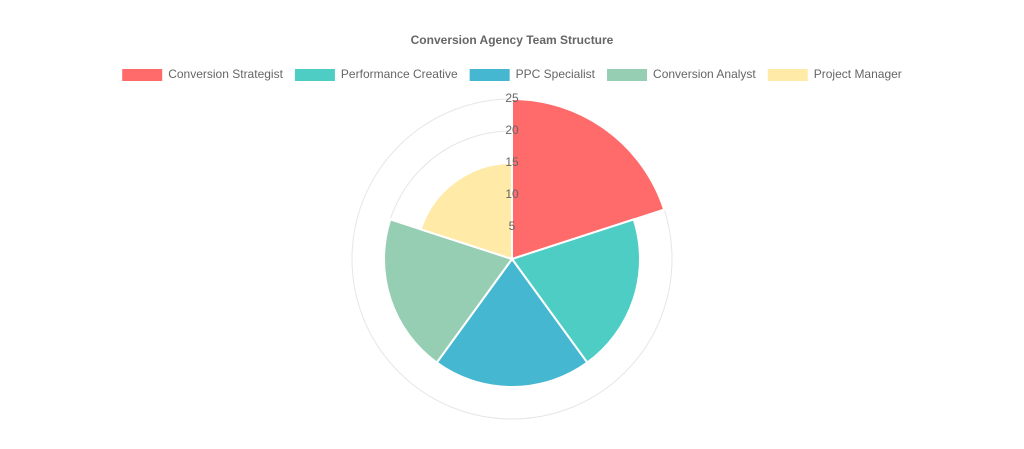  I want to click on legend-item: Conversion Analyst, so click(681, 74).